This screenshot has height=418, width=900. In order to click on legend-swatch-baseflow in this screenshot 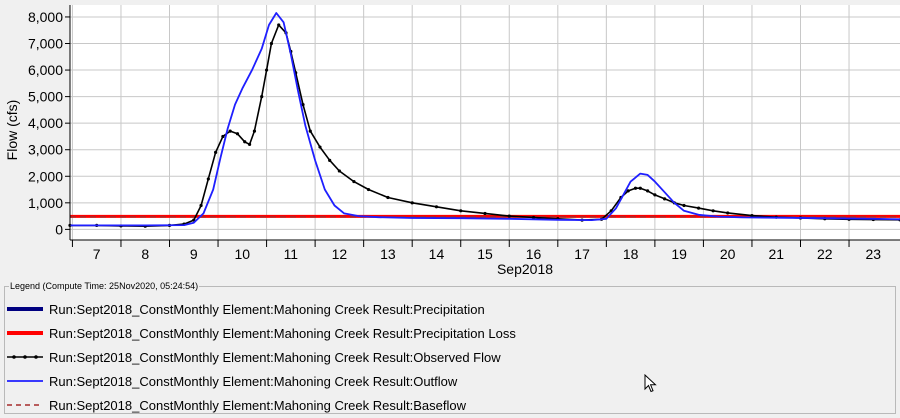, I will do `click(25, 405)`.